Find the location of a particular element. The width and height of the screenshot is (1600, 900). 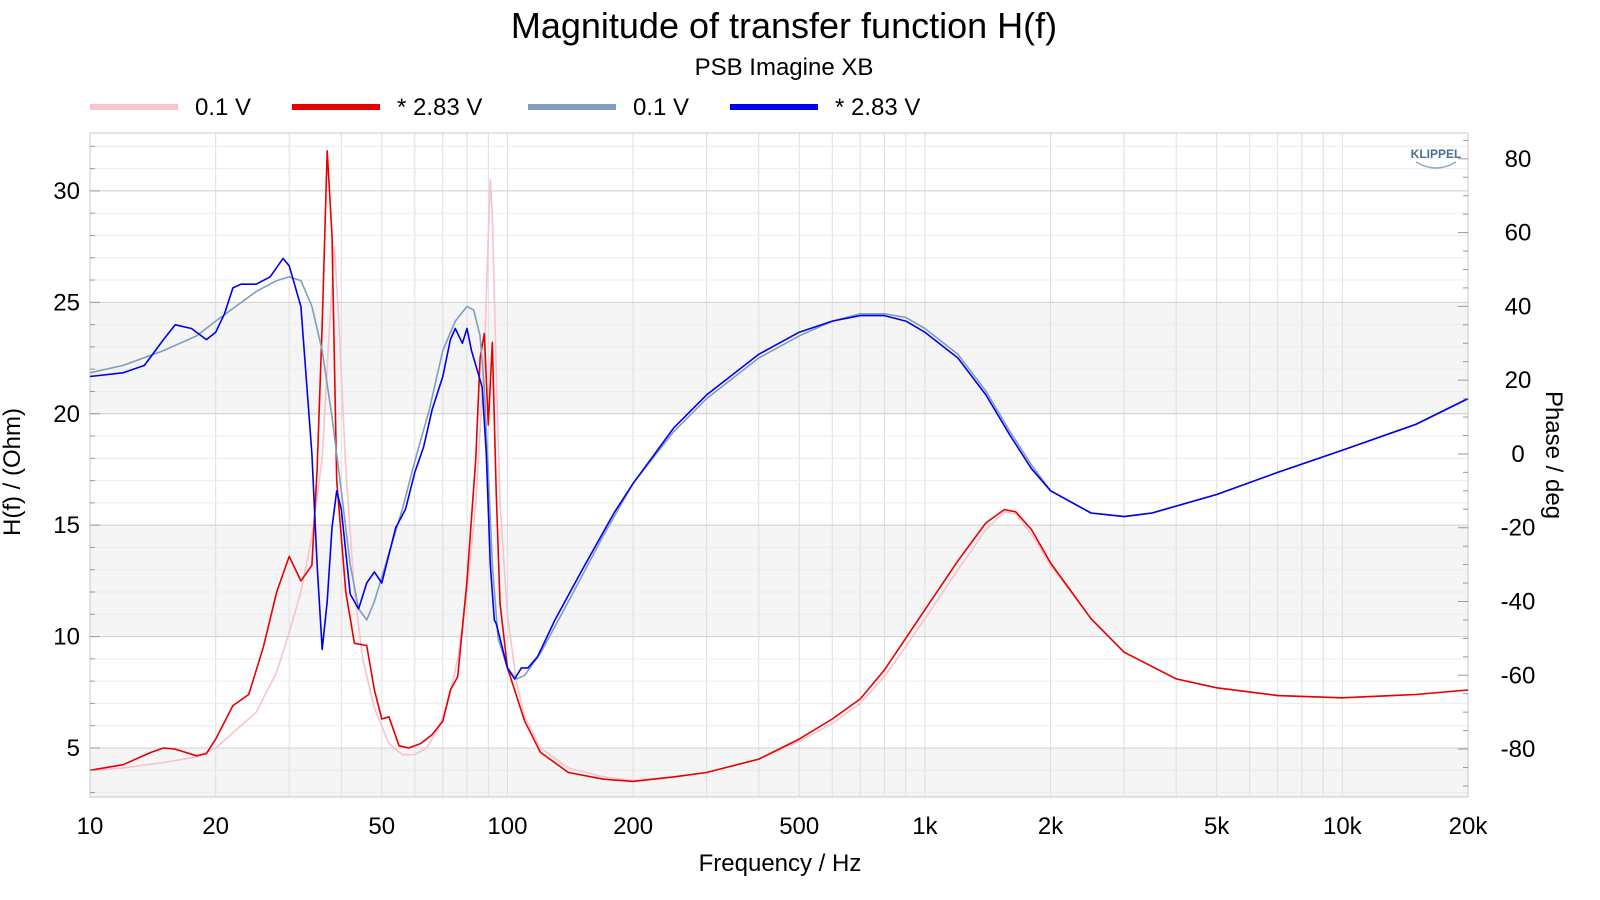

legend: 0.1 V * 2.83 V 0.1 V * 2.83 V is located at coordinates (505, 107).